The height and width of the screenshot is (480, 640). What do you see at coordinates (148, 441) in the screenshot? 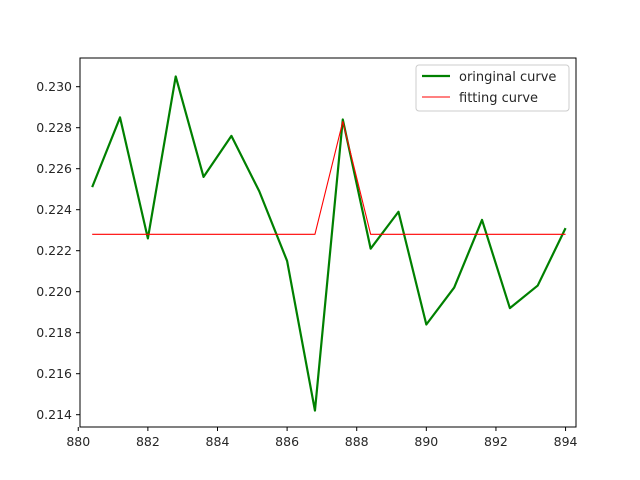
I see `x-tick-label: 882` at bounding box center [148, 441].